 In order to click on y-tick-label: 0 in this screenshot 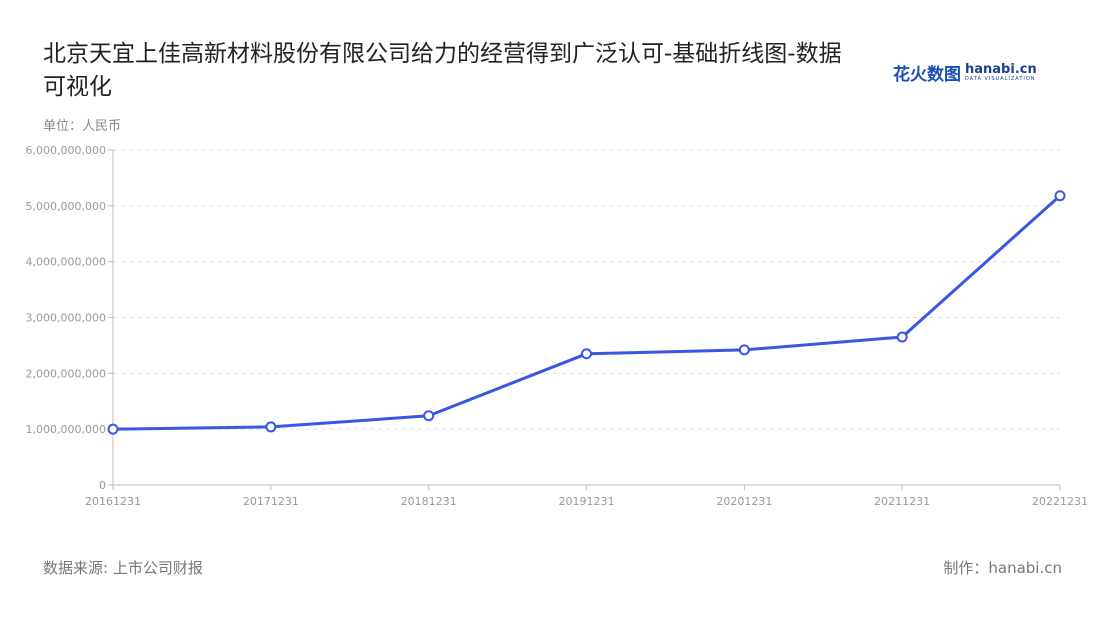, I will do `click(102, 485)`.